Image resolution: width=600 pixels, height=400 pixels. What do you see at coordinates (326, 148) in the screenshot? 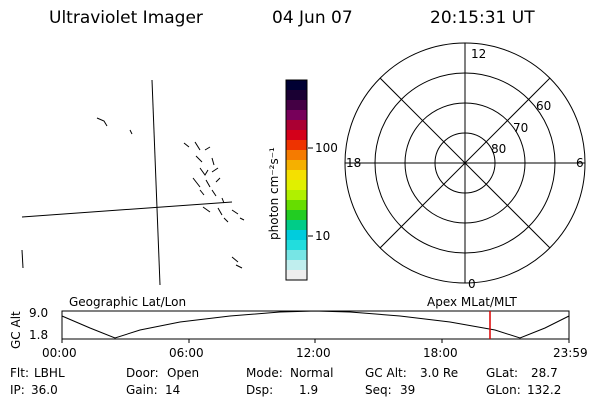
I see `color-bar-tick-100: 100` at bounding box center [326, 148].